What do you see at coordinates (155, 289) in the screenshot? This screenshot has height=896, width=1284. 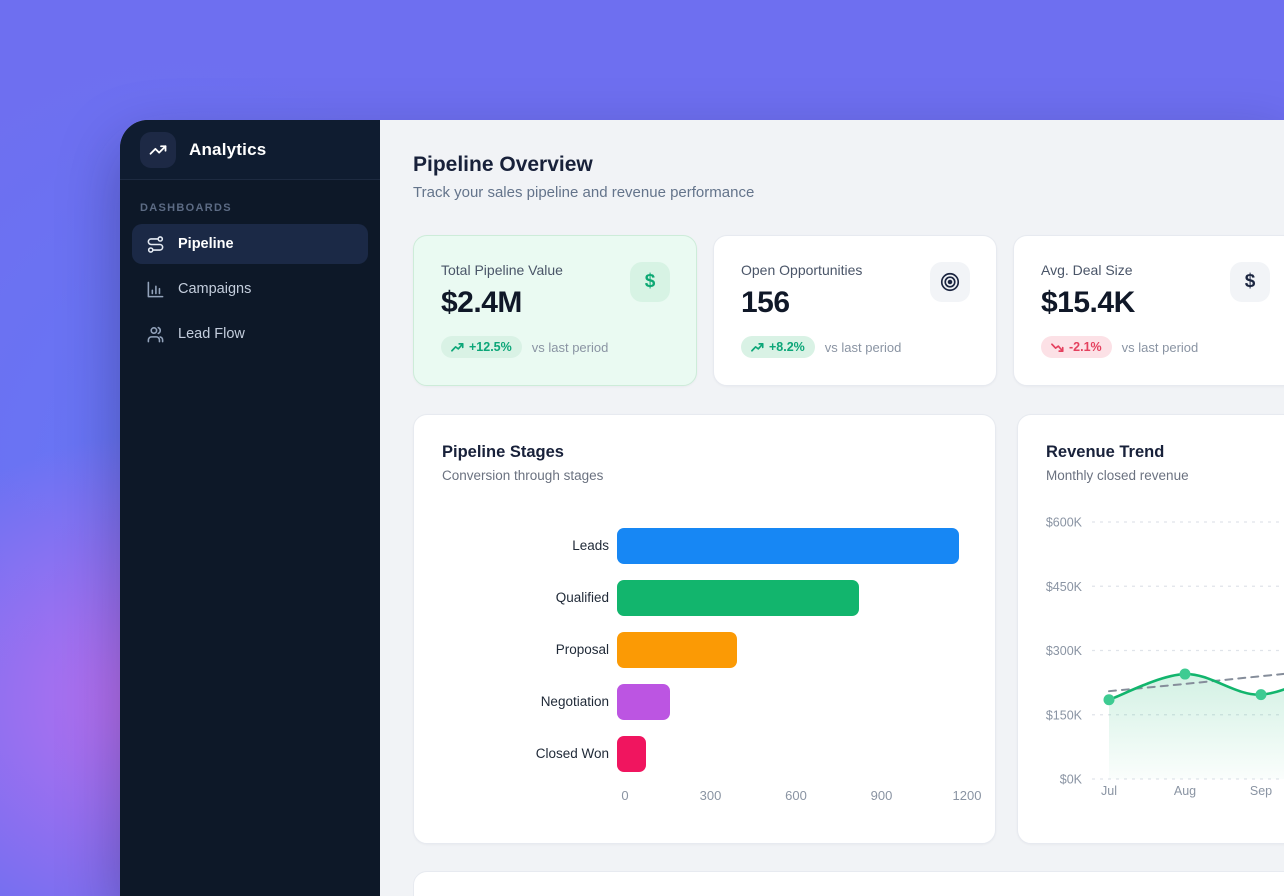 I see `bar-chart-icon` at bounding box center [155, 289].